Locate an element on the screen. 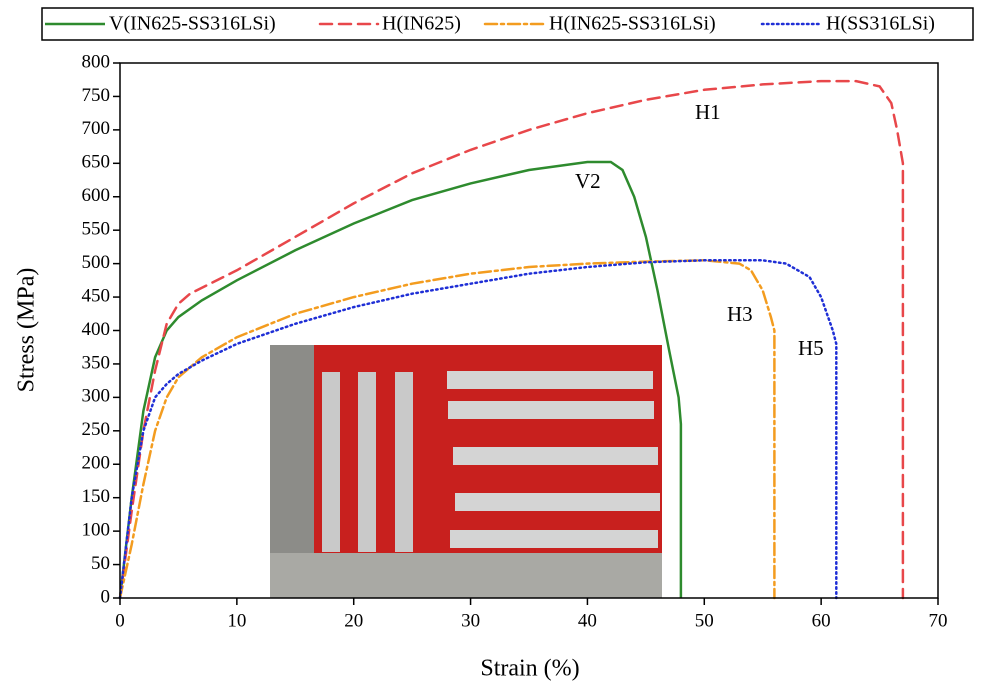 This screenshot has width=981, height=693. y-tick-label: 0 is located at coordinates (106, 596).